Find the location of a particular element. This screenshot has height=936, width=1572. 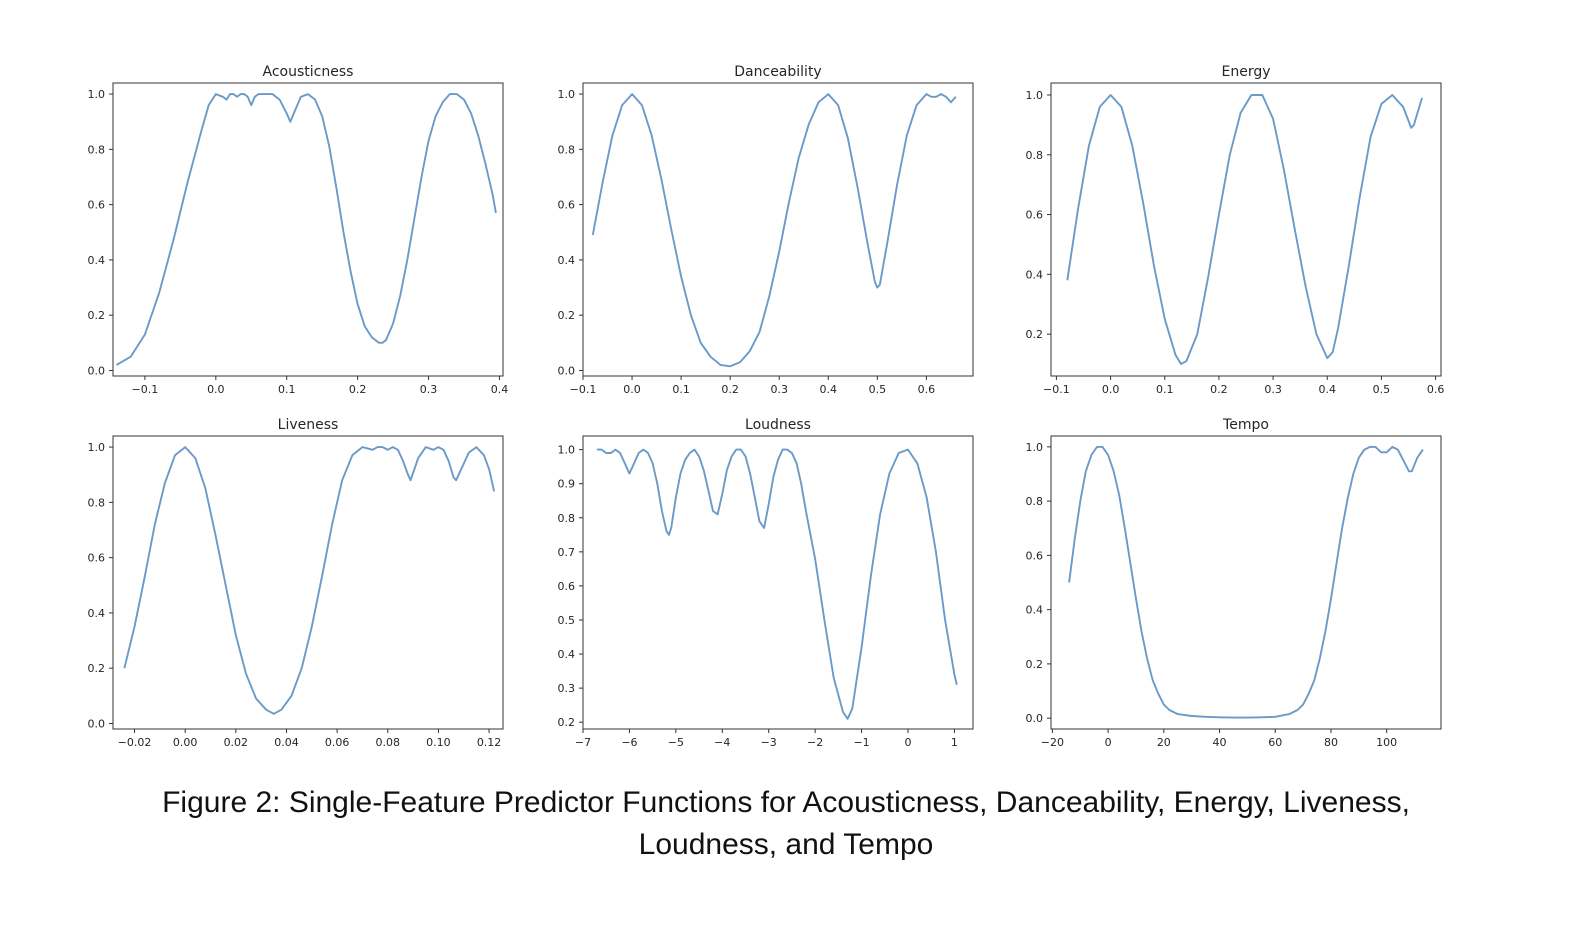

subplot-title: Energy is located at coordinates (1245, 72).